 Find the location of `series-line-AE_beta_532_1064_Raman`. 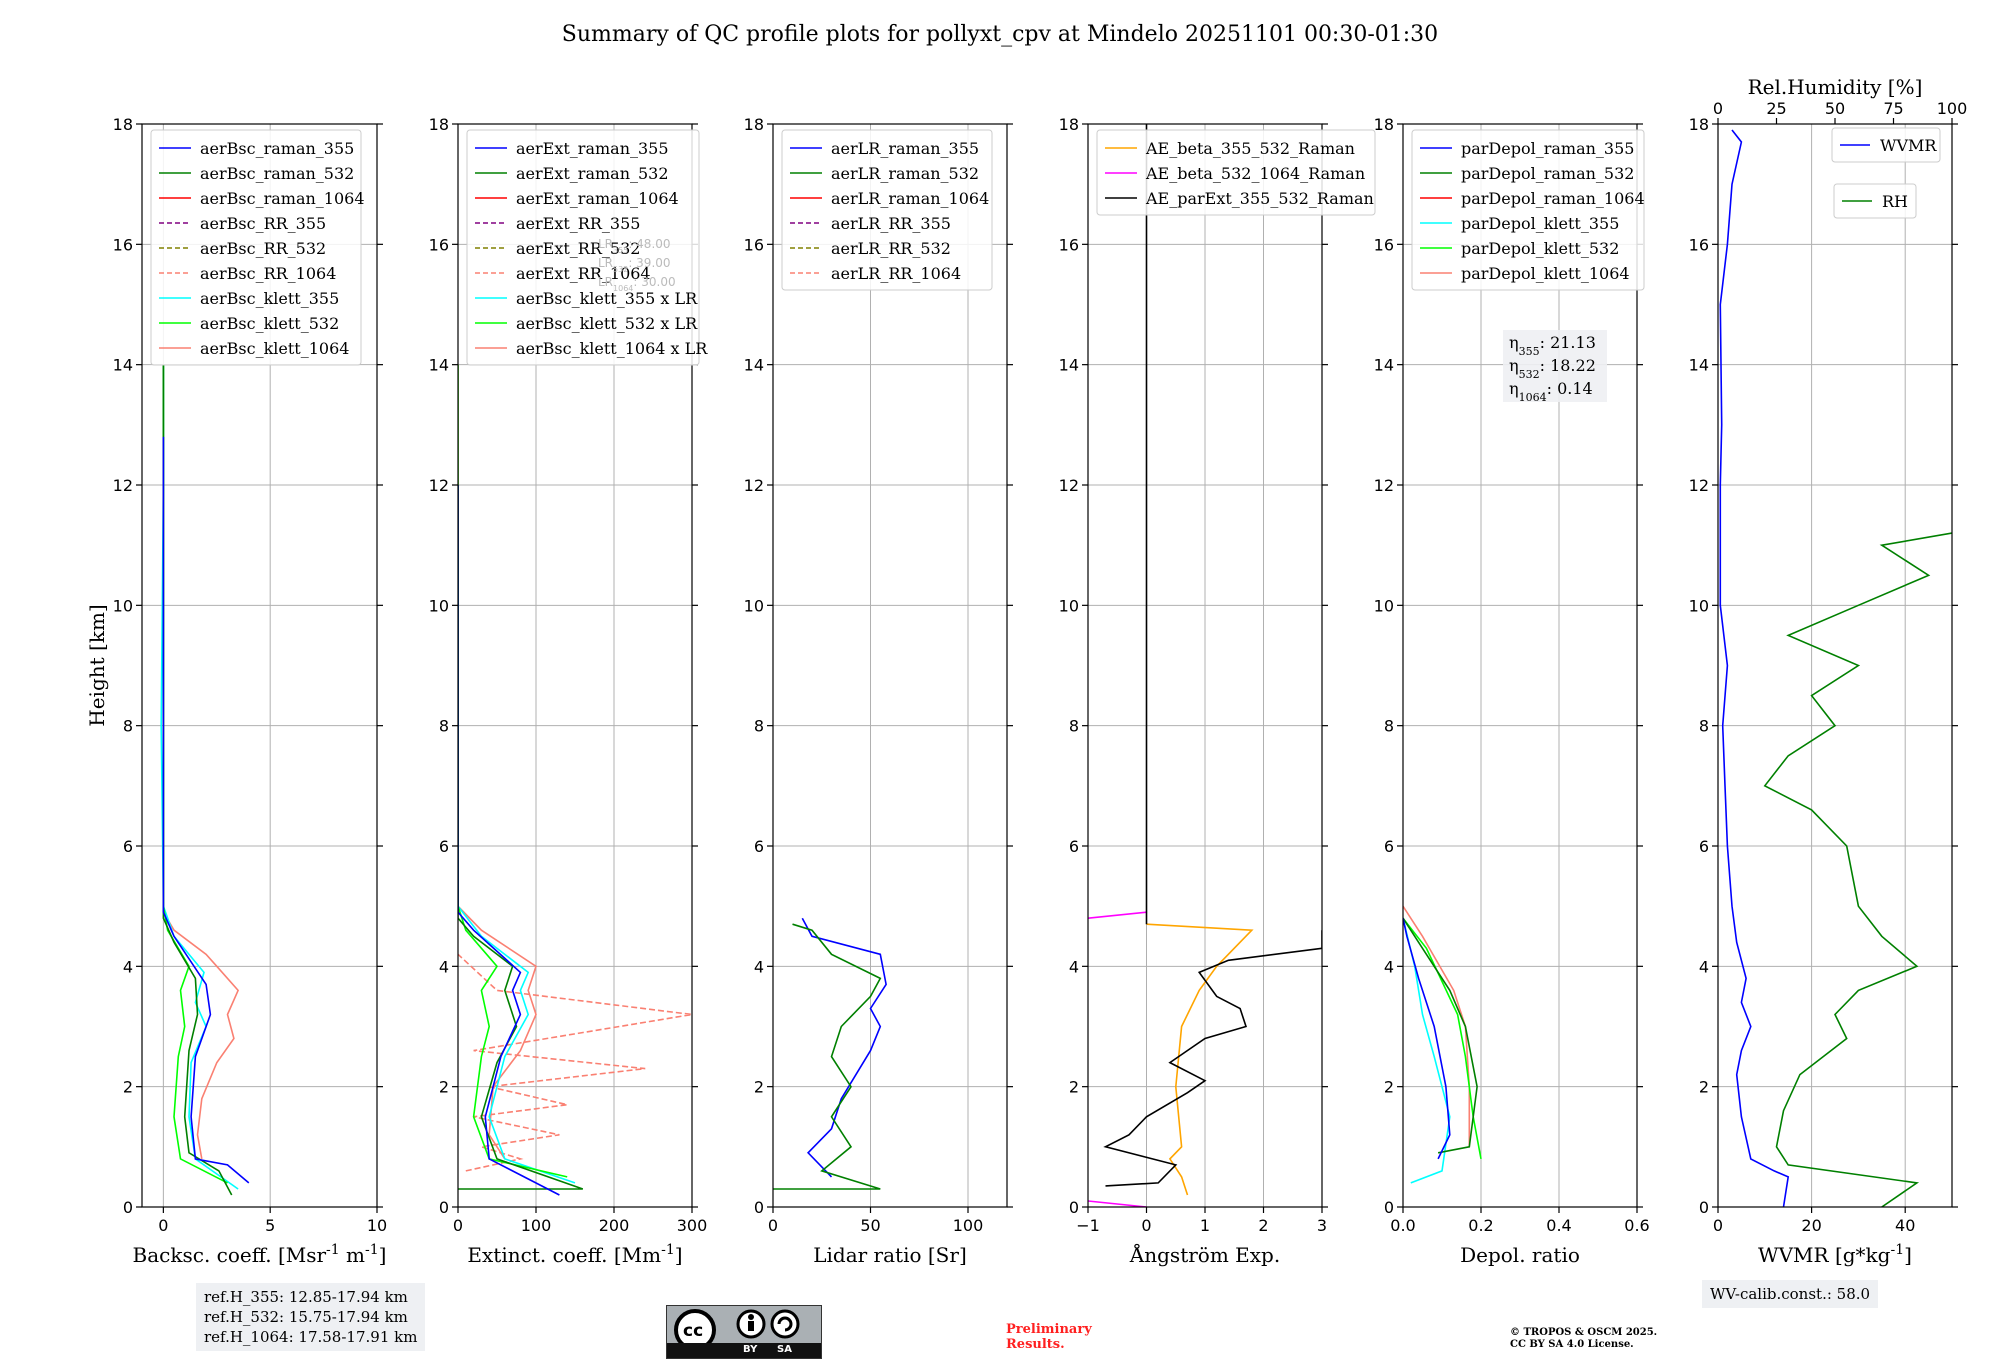

series-line-AE_beta_532_1064_Raman is located at coordinates (1117, 1203).